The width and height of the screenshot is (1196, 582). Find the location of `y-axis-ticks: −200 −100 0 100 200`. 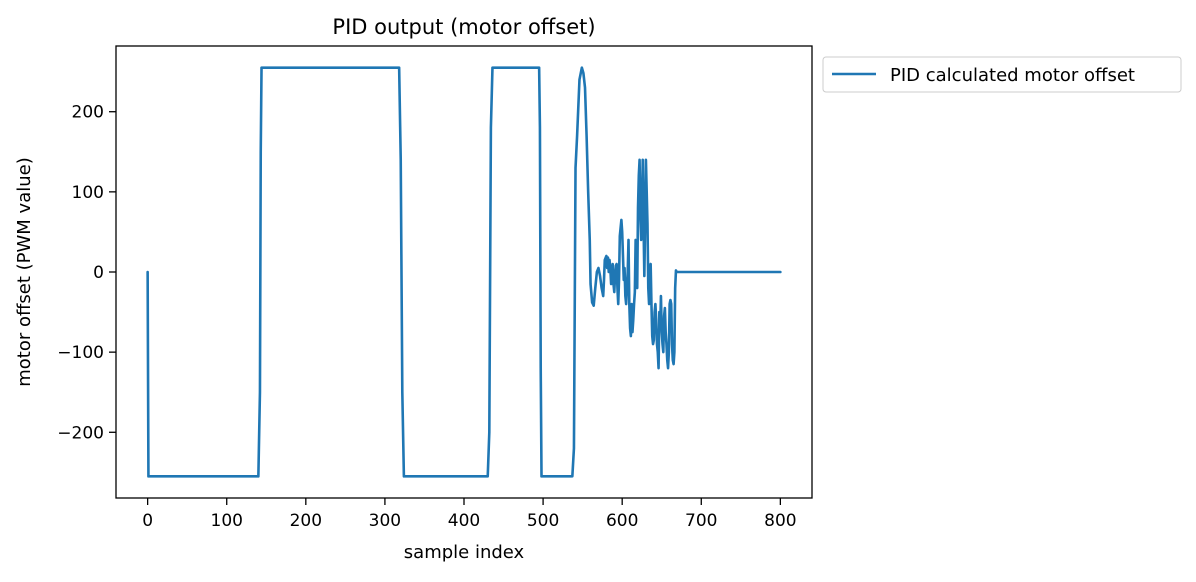

y-axis-ticks: −200 −100 0 100 200 is located at coordinates (86, 273).